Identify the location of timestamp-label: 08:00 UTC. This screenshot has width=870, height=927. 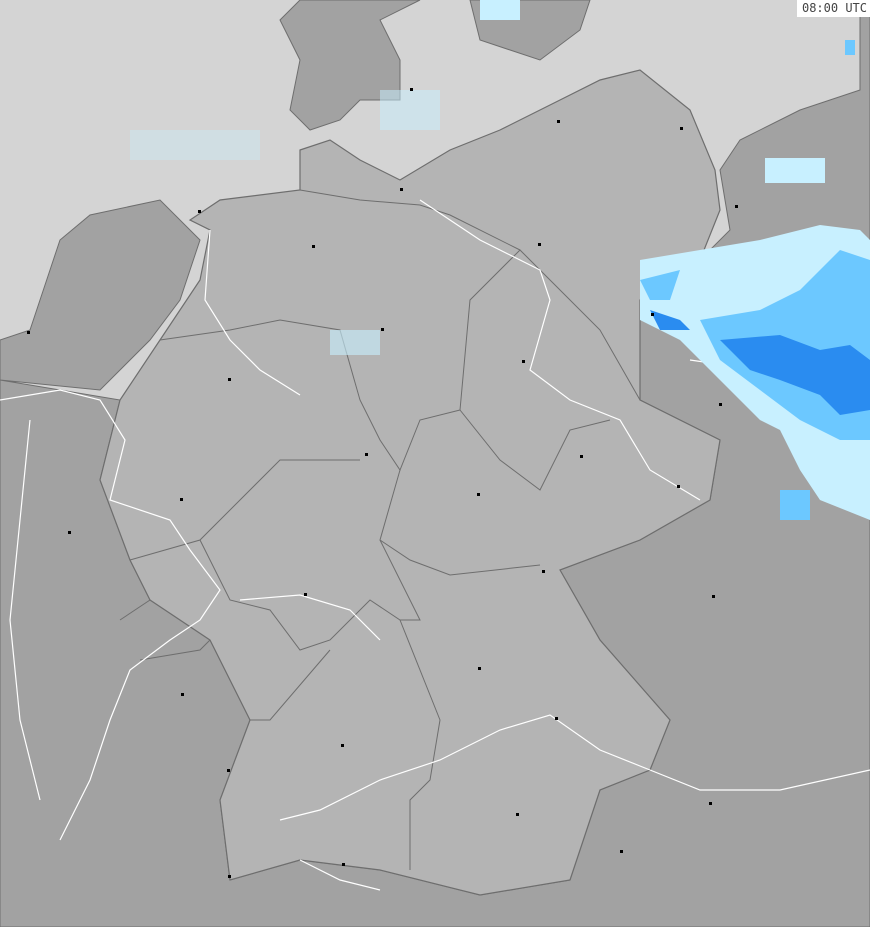
(833, 8).